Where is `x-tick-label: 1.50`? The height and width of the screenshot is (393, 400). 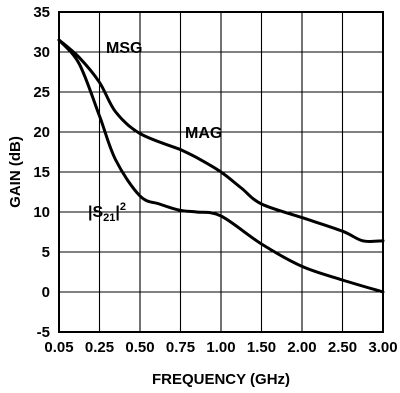
x-tick-label: 1.50 is located at coordinates (261, 347).